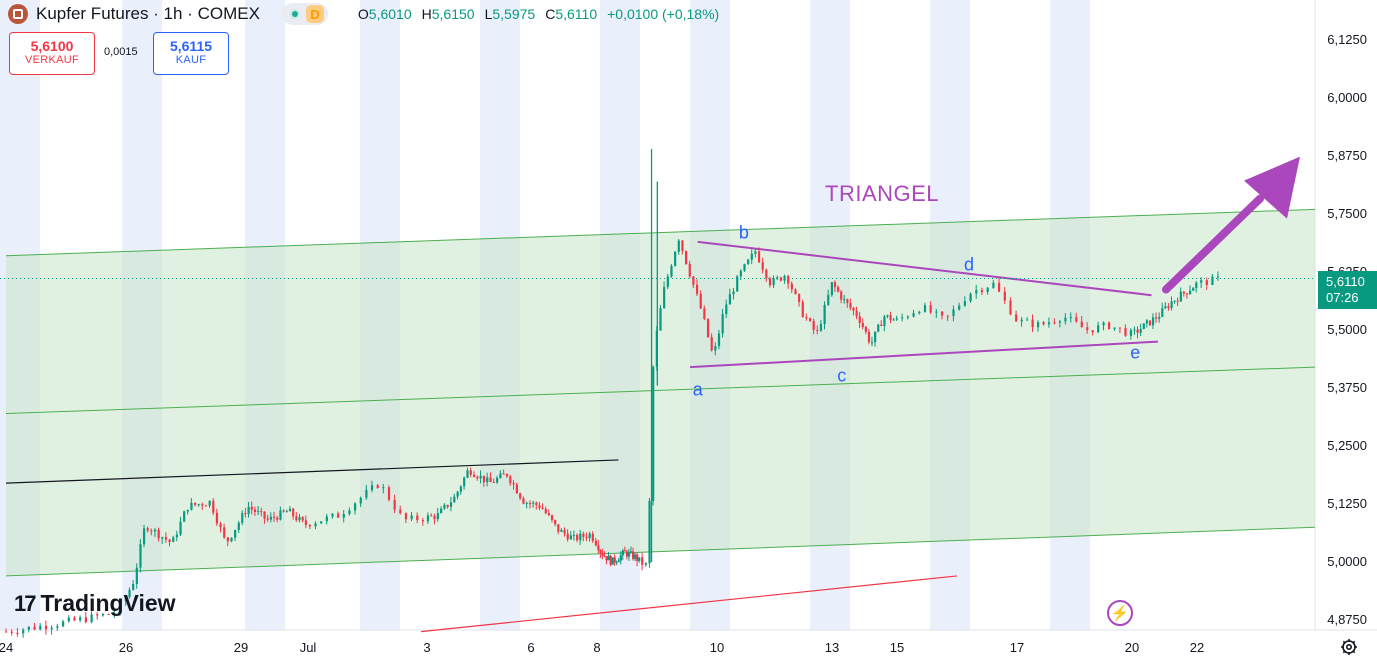  Describe the element at coordinates (1345, 281) in the screenshot. I see `last-price-value: 5,6110` at that location.